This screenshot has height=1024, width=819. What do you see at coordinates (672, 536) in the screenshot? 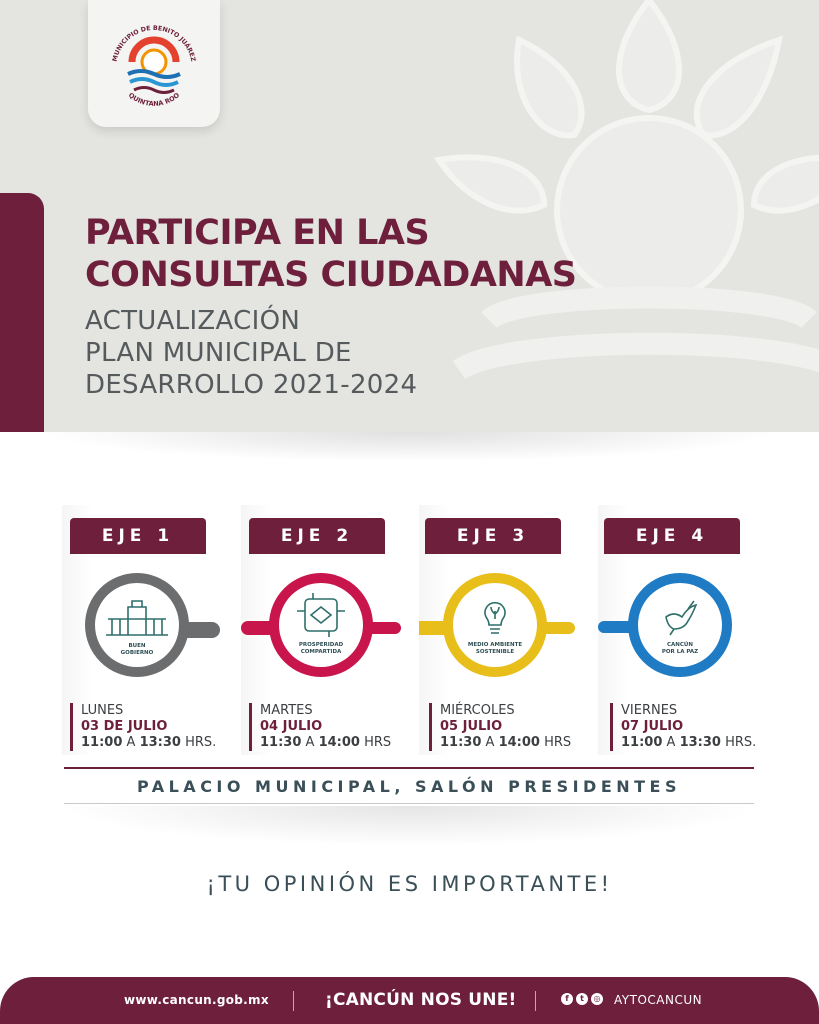
I see `eje-label: EJE 4` at bounding box center [672, 536].